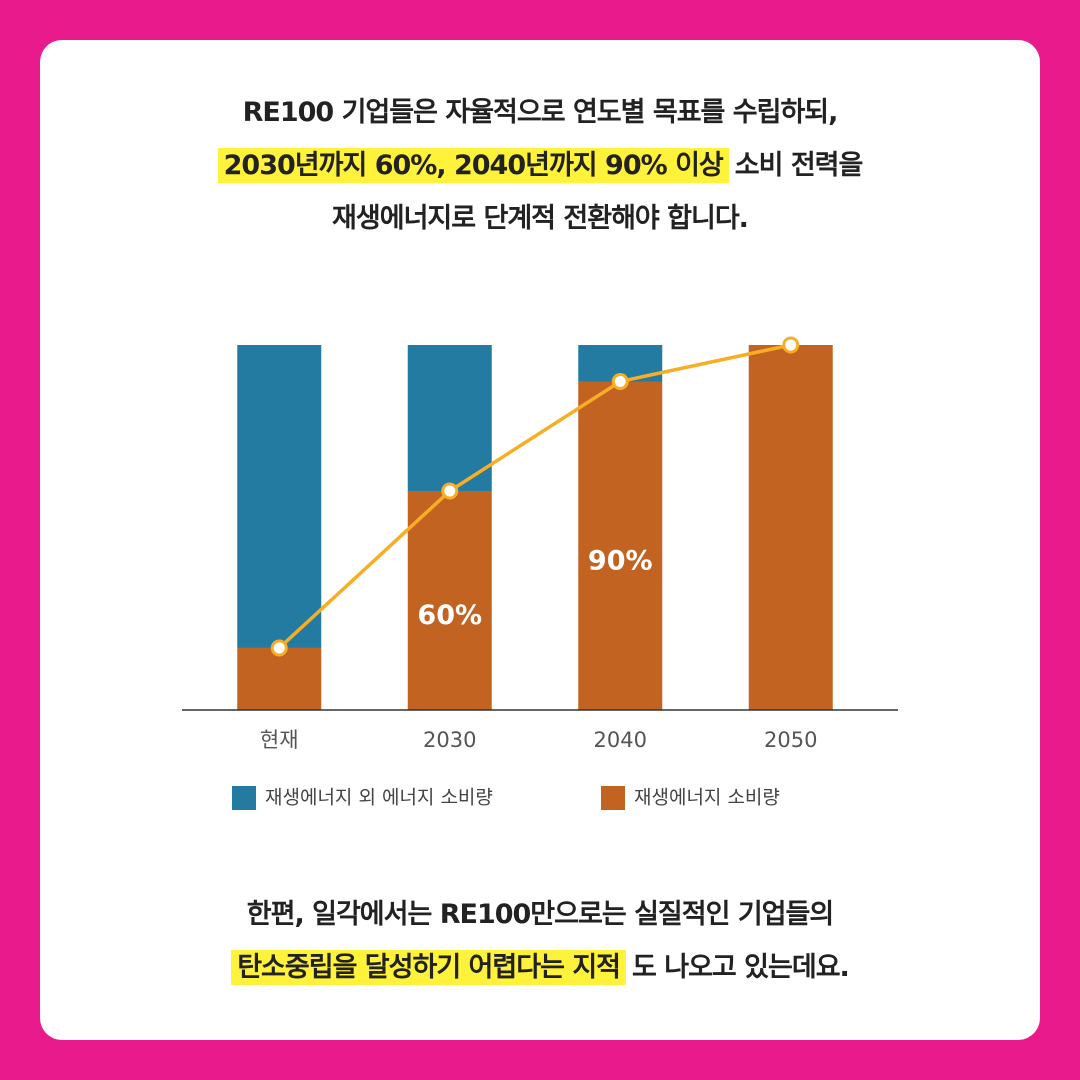 The width and height of the screenshot is (1080, 1080). I want to click on caption-line: 2030년까지 60%, 2040년까지 90% 이상 소비 전력을, so click(540, 165).